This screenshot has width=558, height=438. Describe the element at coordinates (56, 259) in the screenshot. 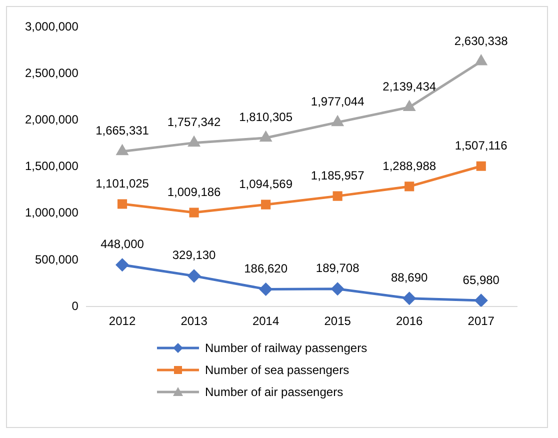

I see `y-tick-label: 500,000` at that location.